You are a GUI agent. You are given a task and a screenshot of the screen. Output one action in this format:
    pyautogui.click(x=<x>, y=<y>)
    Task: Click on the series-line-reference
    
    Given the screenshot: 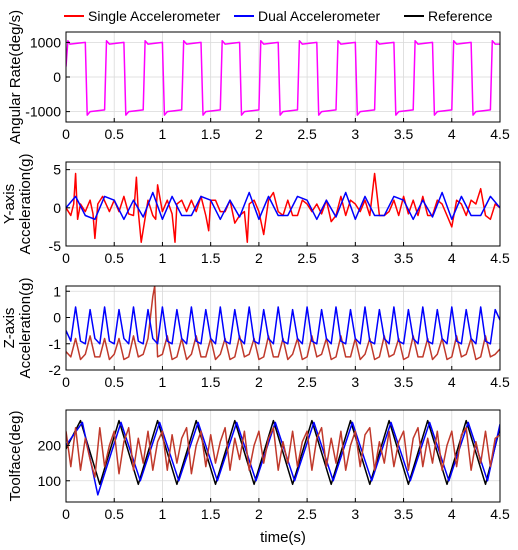 What is the action you would take?
    pyautogui.click(x=283, y=452)
    